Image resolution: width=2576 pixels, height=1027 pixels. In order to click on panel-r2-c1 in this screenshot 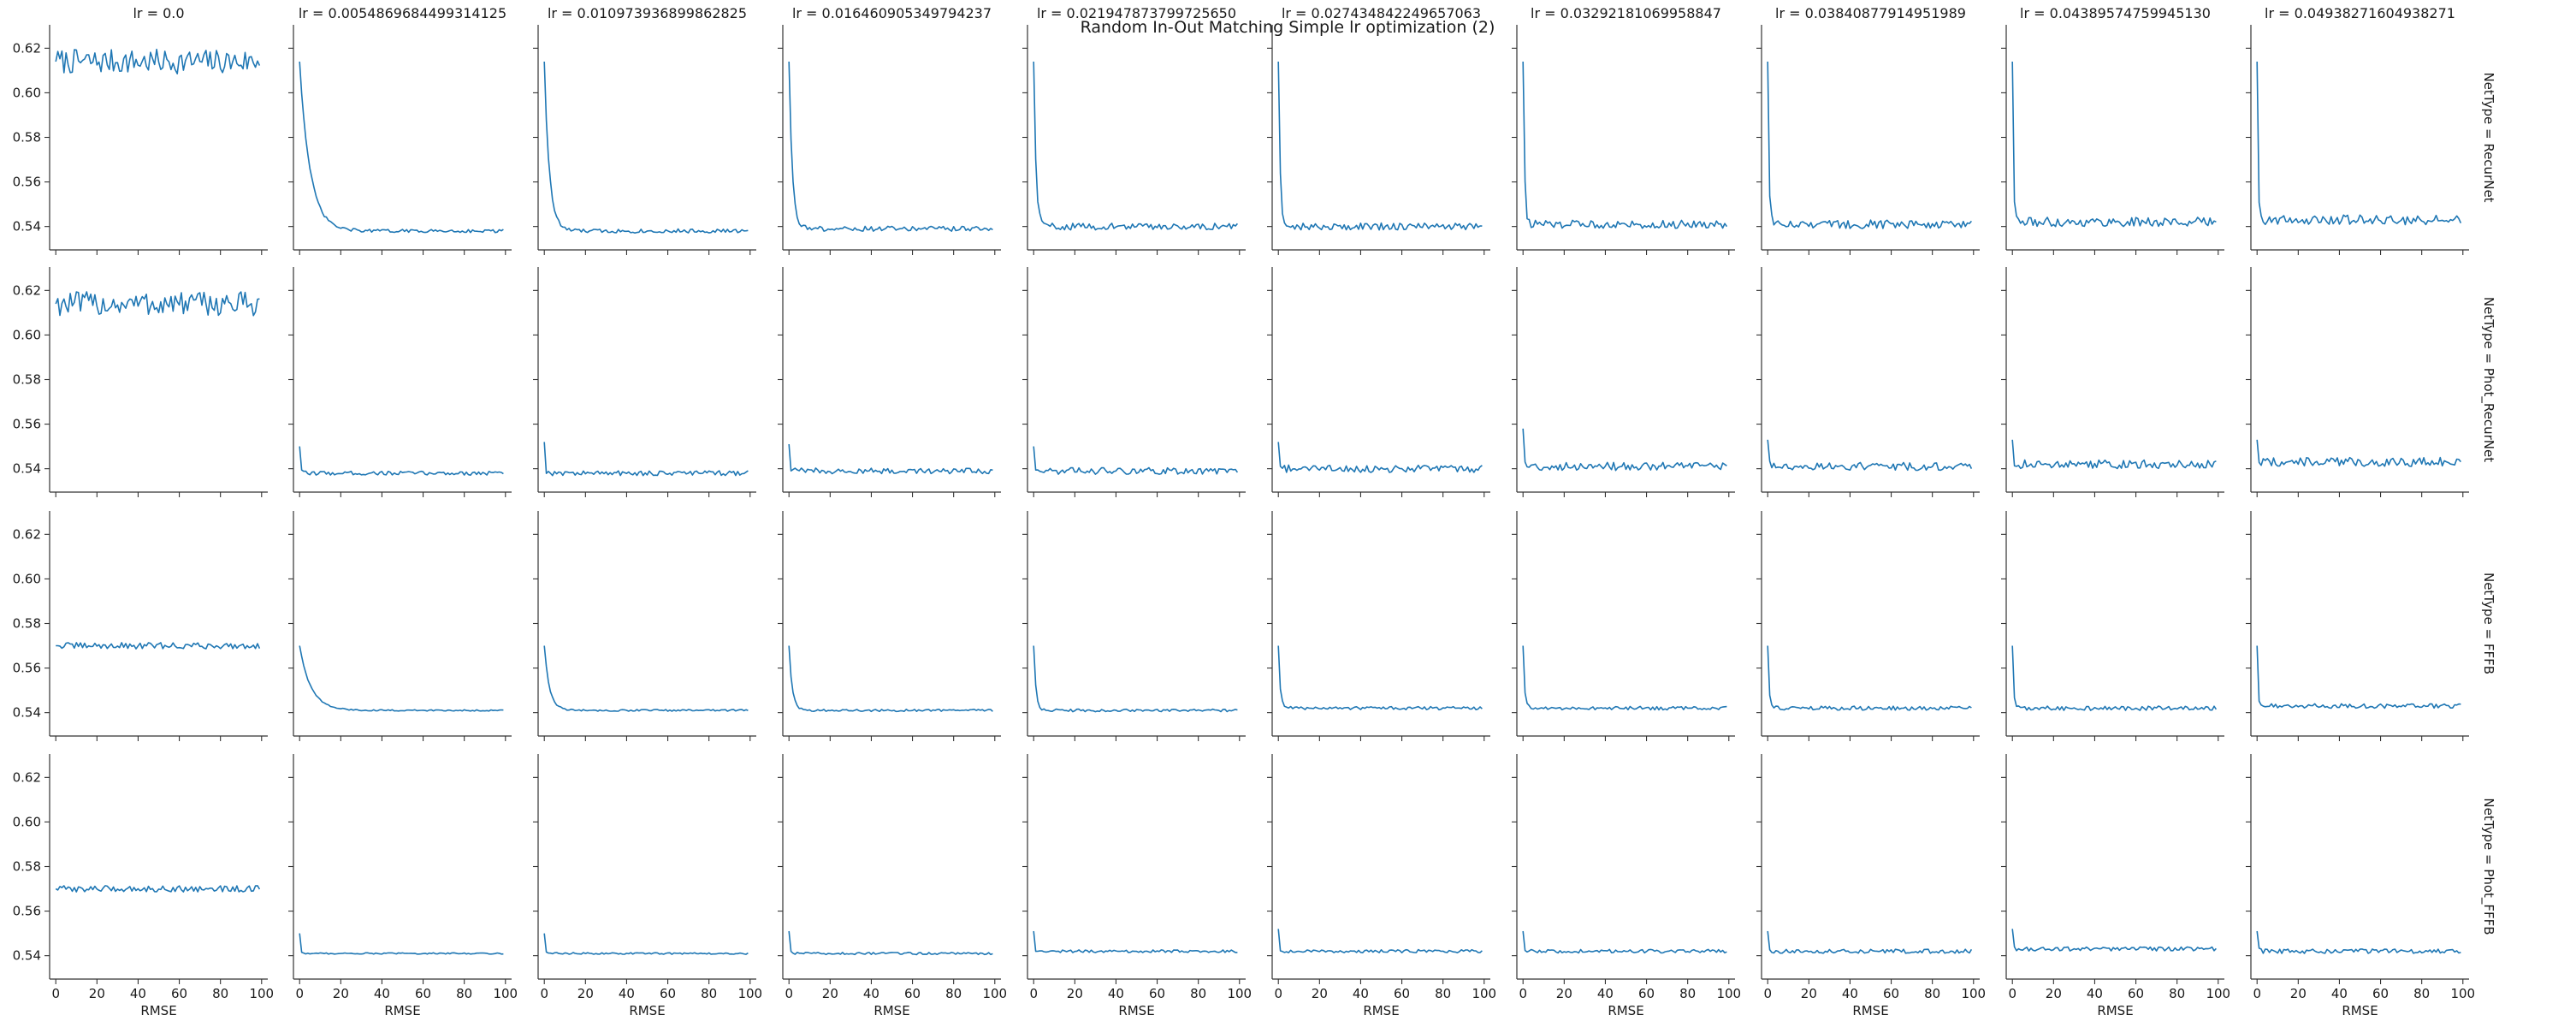, I will do `click(400, 626)`.